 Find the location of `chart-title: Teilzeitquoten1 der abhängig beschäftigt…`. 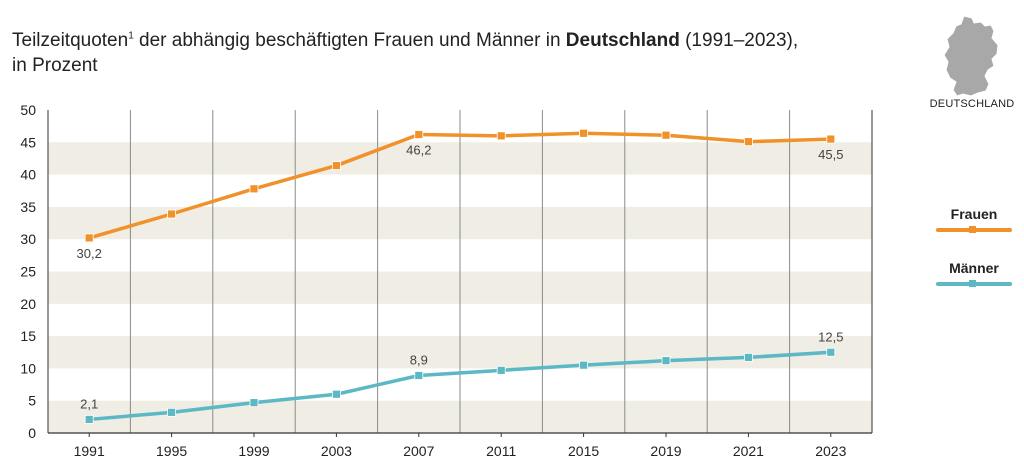

chart-title: Teilzeitquoten1 der abhängig beschäftigt… is located at coordinates (442, 53).